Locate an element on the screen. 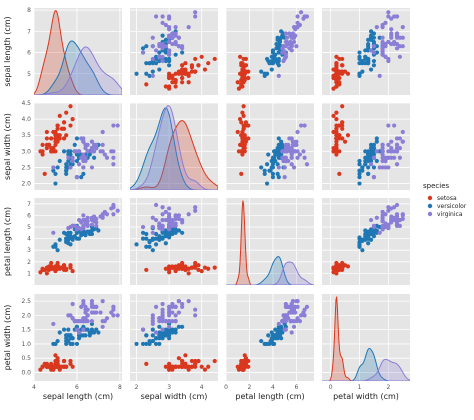 The image size is (474, 420). y-tick-label: 5 is located at coordinates (29, 74).